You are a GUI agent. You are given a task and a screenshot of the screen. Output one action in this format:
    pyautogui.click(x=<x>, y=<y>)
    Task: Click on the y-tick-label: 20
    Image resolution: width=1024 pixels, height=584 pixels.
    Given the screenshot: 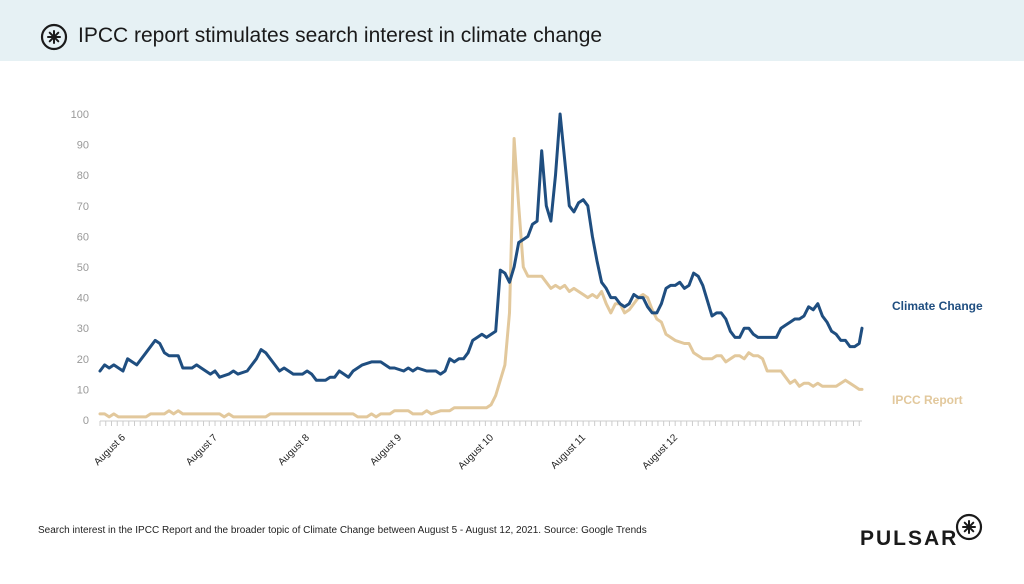 What is the action you would take?
    pyautogui.click(x=83, y=360)
    